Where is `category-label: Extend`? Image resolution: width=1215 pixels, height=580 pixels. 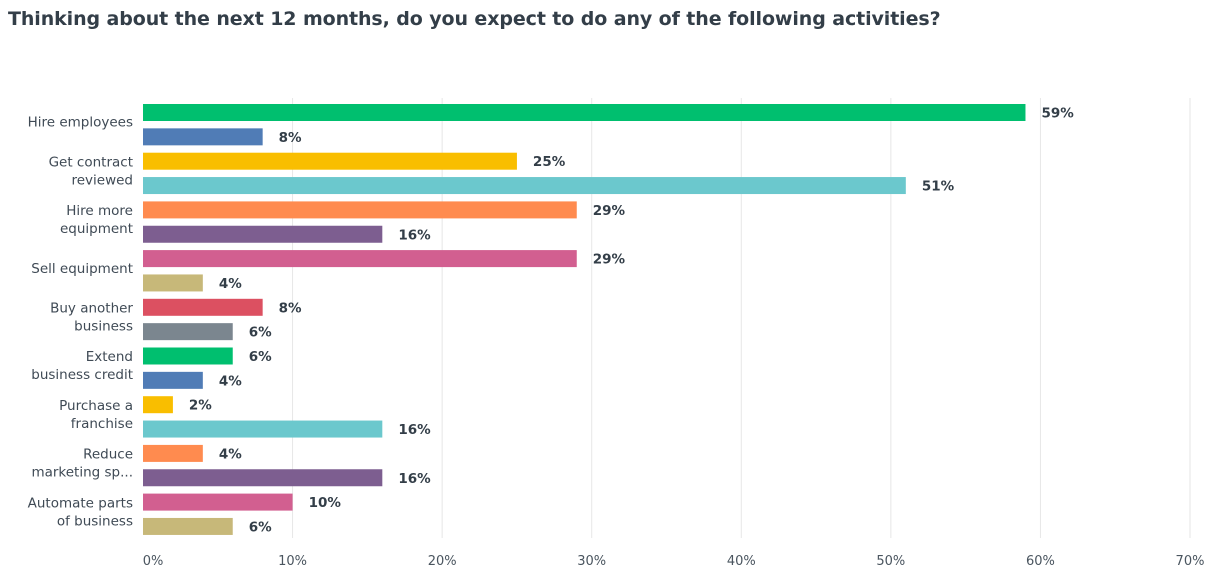
category-label: Extend is located at coordinates (109, 357).